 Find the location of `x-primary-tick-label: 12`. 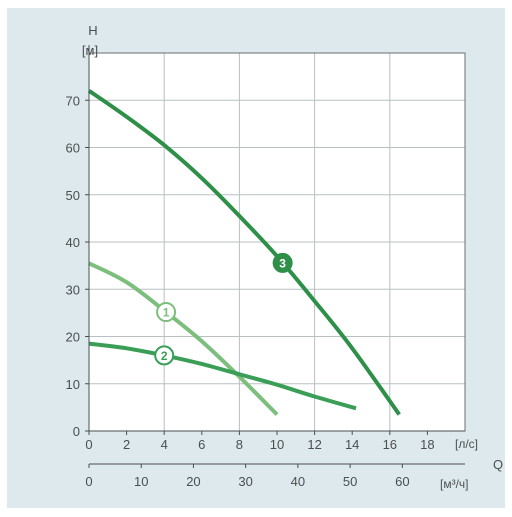

x-primary-tick-label: 12 is located at coordinates (314, 444).